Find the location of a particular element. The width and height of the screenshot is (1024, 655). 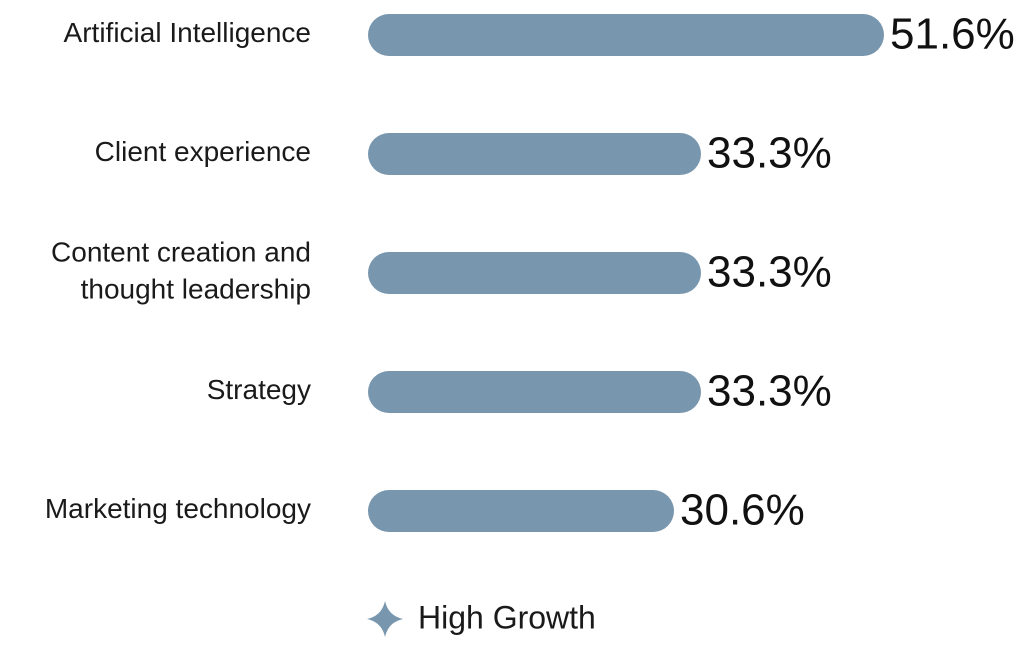

category-label-line: Strategy is located at coordinates (259, 389).